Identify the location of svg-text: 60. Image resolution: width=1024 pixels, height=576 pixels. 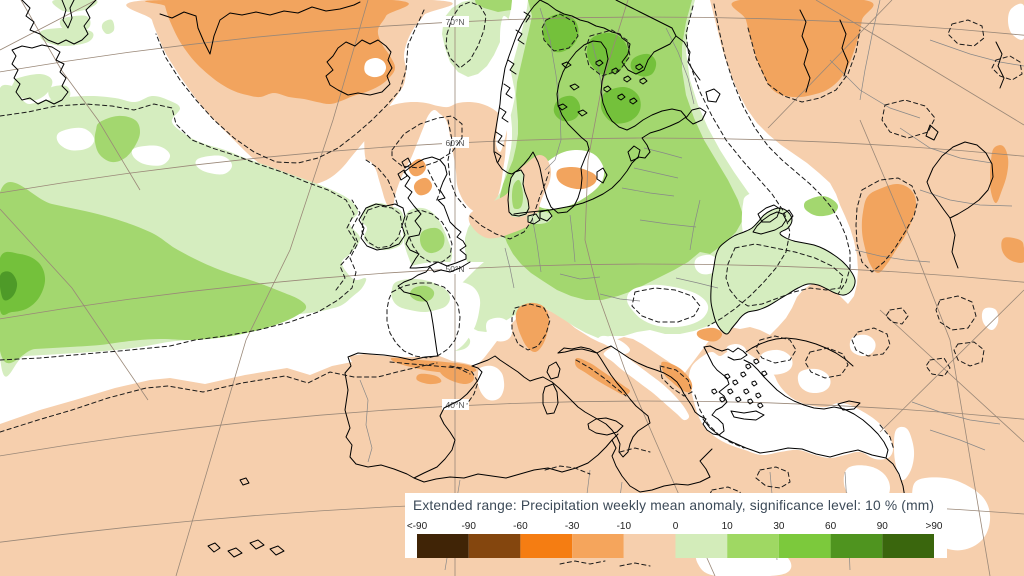
(831, 526).